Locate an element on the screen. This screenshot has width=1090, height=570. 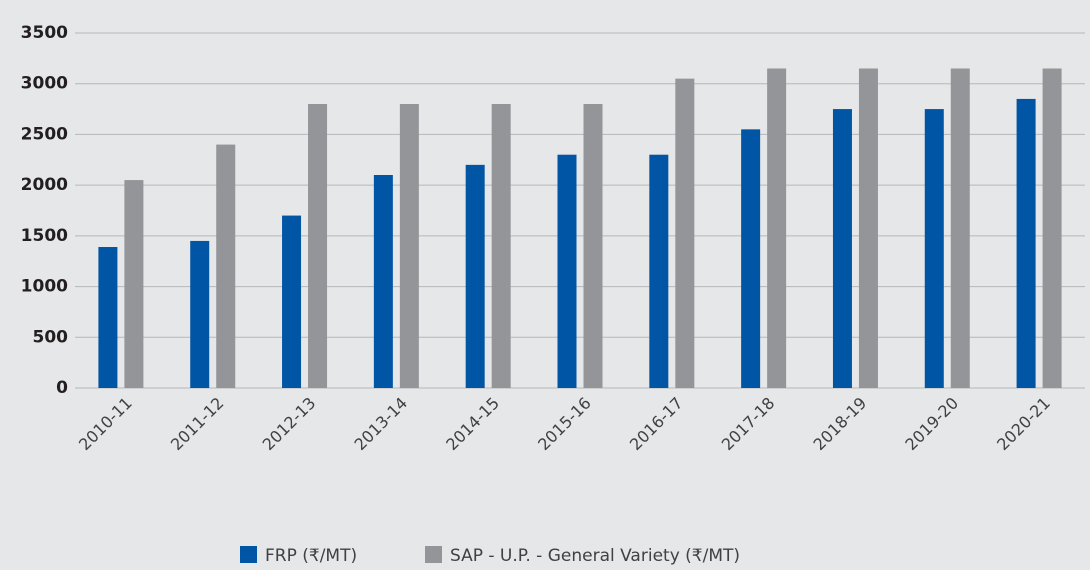
x-tick-label: 2011-12 is located at coordinates (197, 423).